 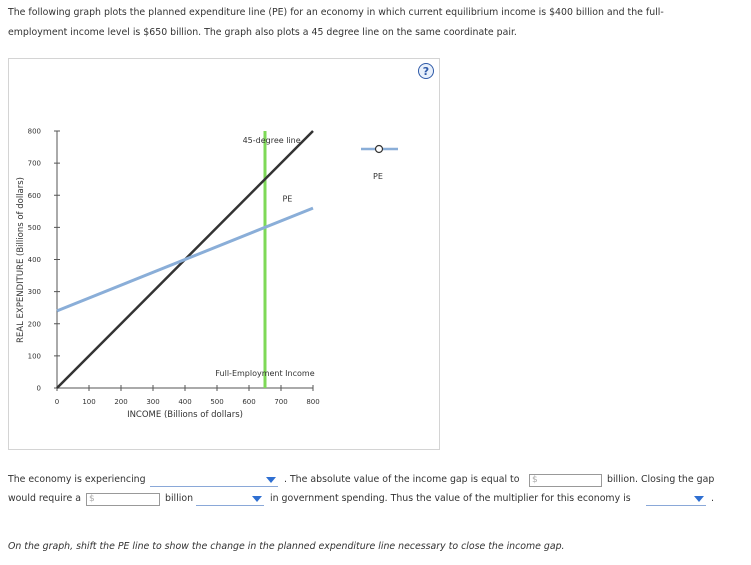 I want to click on x-tick-label: 300, so click(x=152, y=402).